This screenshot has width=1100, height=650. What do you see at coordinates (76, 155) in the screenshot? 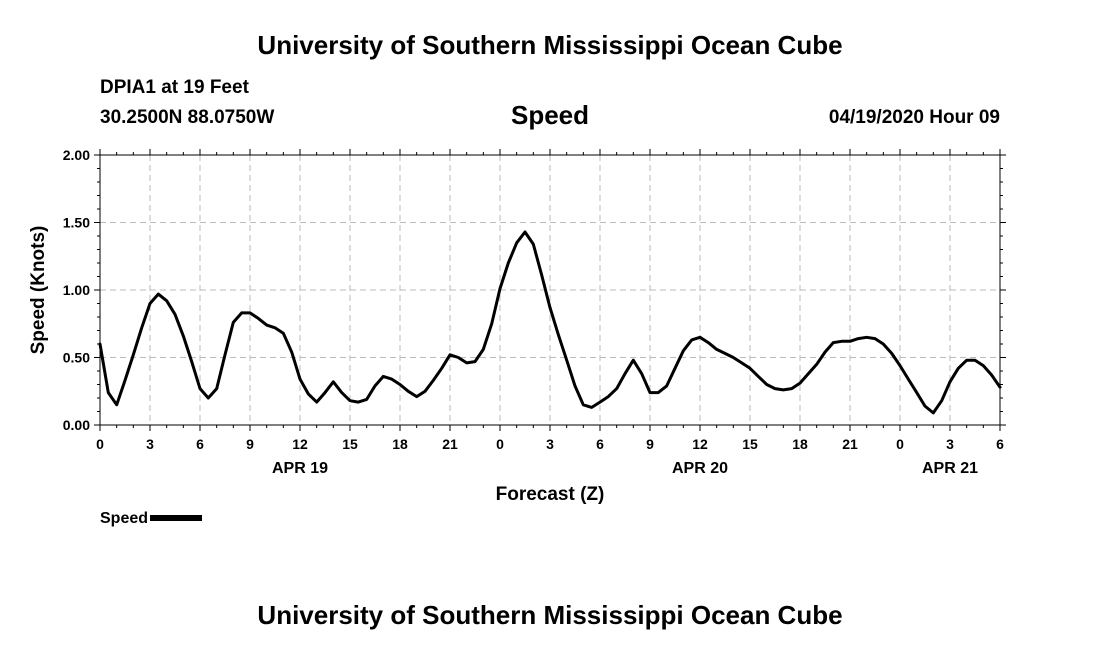
I see `y-tick-label: 2.00` at bounding box center [76, 155].